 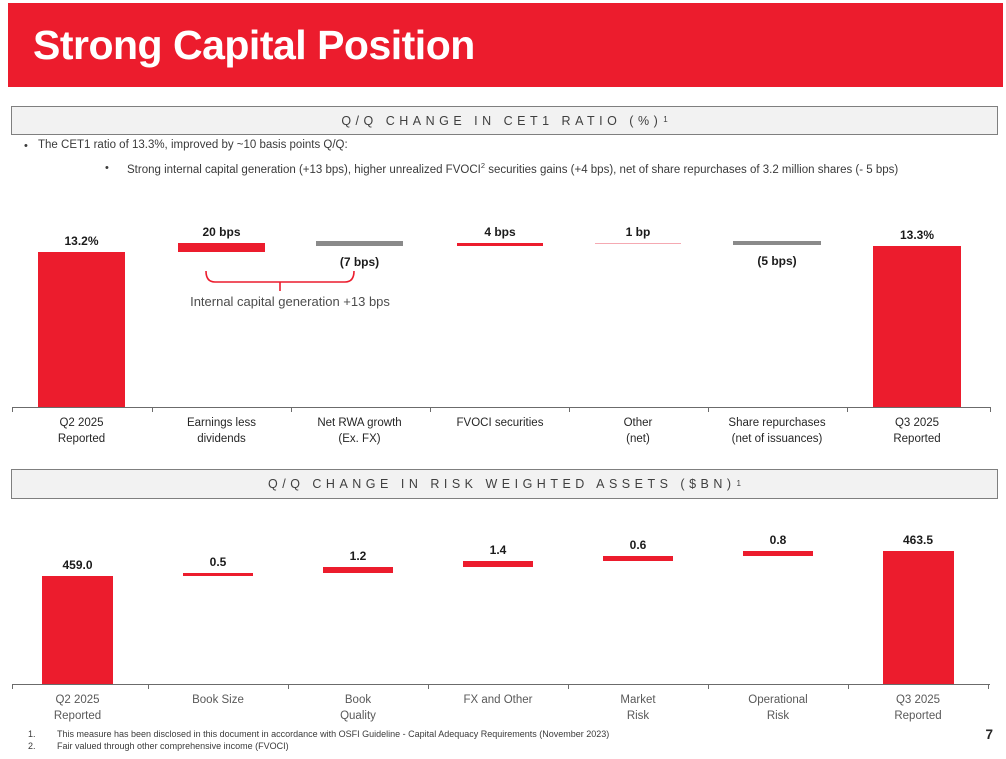 I want to click on value-label-share-repurchases: (5 bps), so click(x=777, y=260).